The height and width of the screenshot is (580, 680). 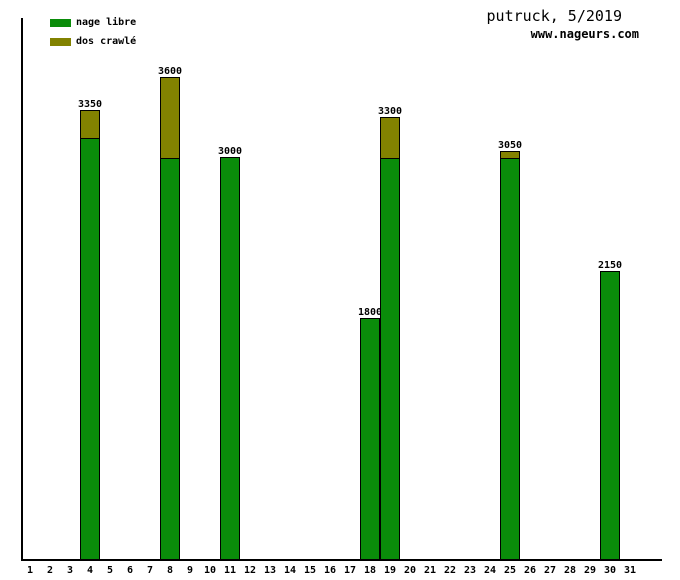 What do you see at coordinates (230, 570) in the screenshot?
I see `x-axis-day-label-11: 11` at bounding box center [230, 570].